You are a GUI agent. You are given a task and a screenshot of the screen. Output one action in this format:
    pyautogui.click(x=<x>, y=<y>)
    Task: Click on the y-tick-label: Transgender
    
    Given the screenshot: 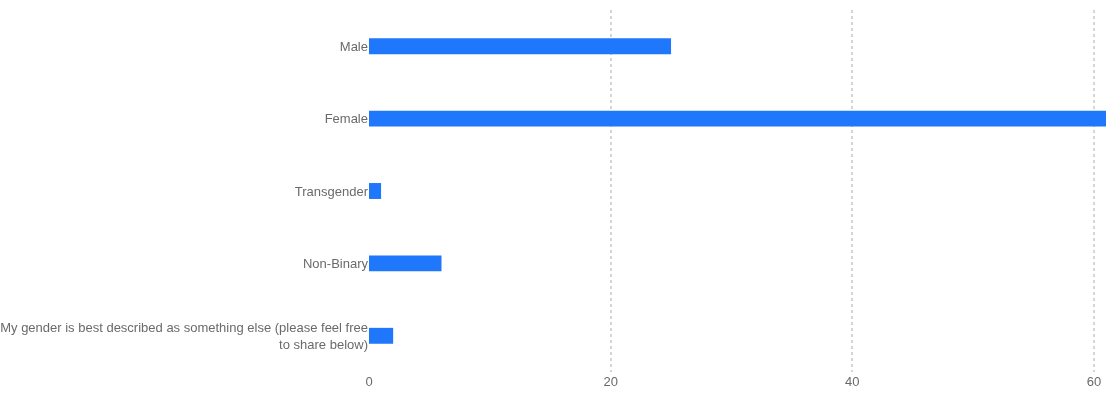 What is the action you would take?
    pyautogui.click(x=331, y=191)
    